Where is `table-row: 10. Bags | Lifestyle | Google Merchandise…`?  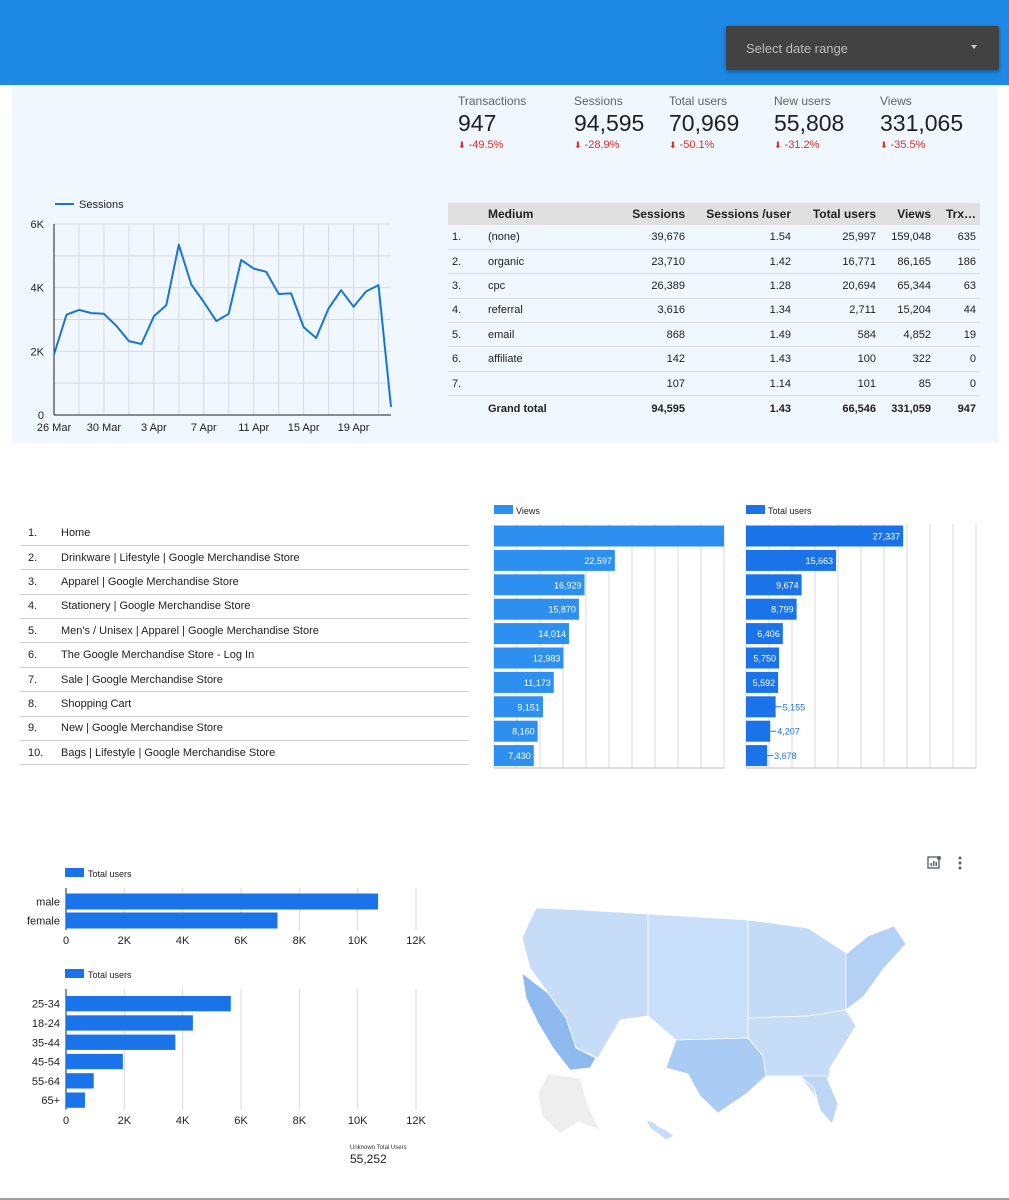 table-row: 10. Bags | Lifestyle | Google Merchandise… is located at coordinates (244, 753).